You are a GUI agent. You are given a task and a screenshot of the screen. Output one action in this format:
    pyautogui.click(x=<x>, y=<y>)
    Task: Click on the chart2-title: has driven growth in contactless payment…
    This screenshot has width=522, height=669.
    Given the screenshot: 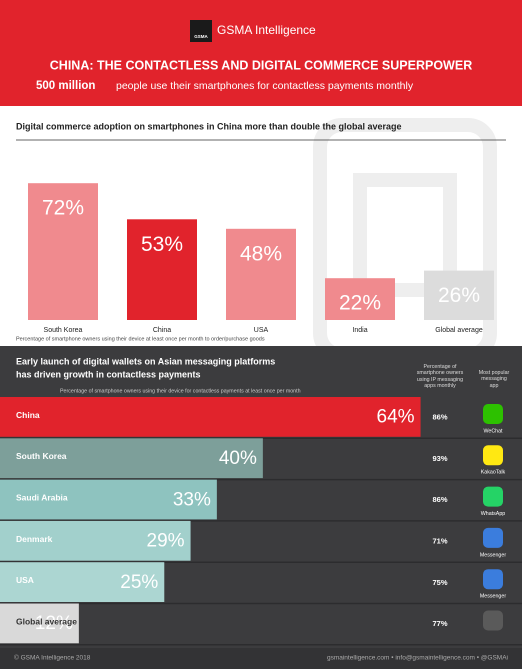 What is the action you would take?
    pyautogui.click(x=108, y=374)
    